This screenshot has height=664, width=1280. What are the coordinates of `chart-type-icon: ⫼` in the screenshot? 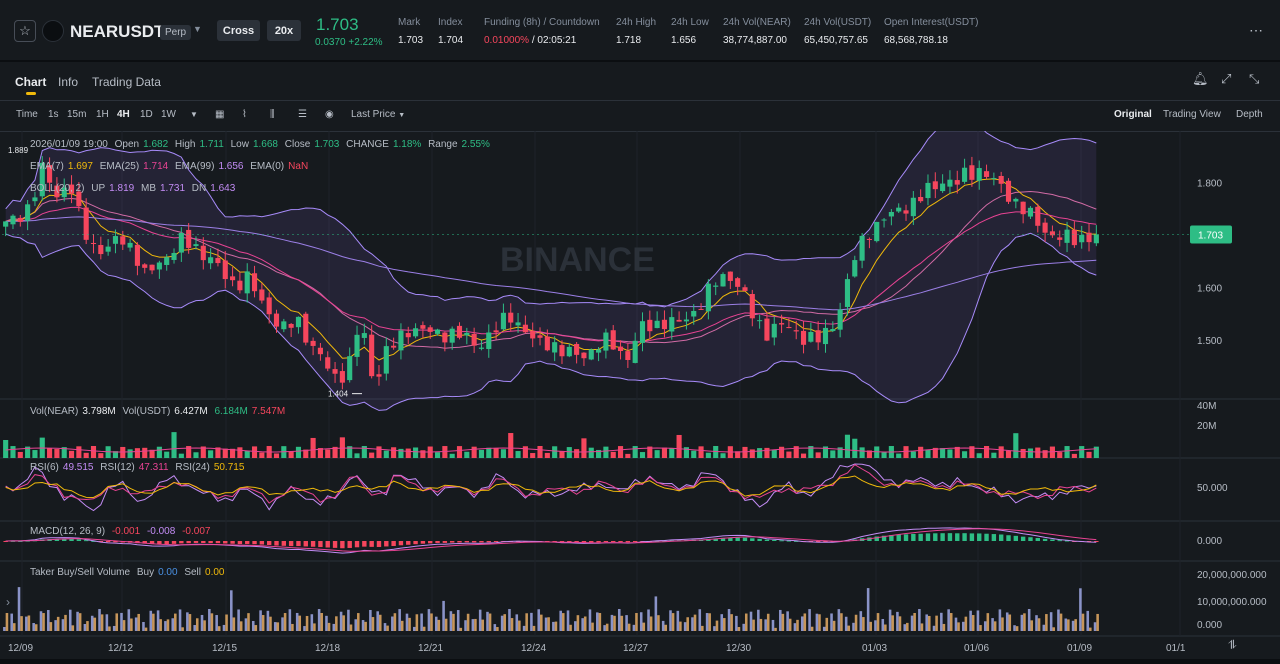 It's located at (272, 114).